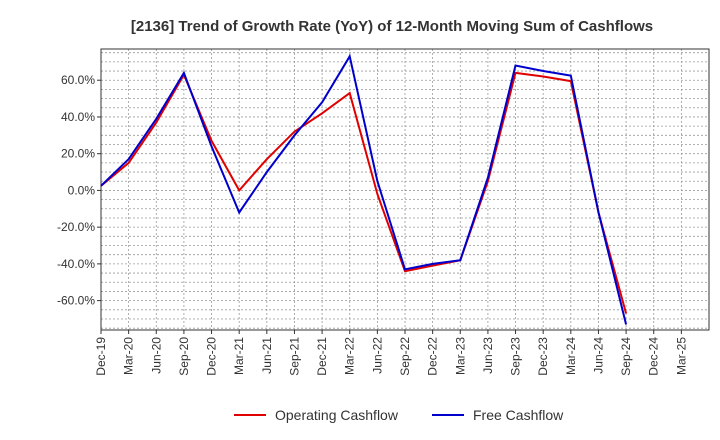  What do you see at coordinates (518, 415) in the screenshot?
I see `legend-label: Free Cashflow` at bounding box center [518, 415].